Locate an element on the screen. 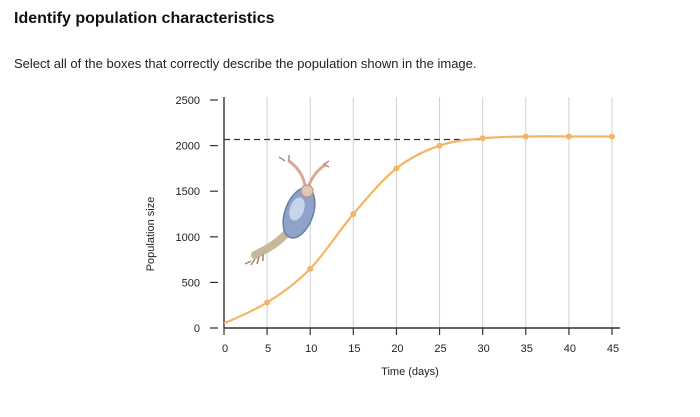  x-tick-label: 40 is located at coordinates (570, 349).